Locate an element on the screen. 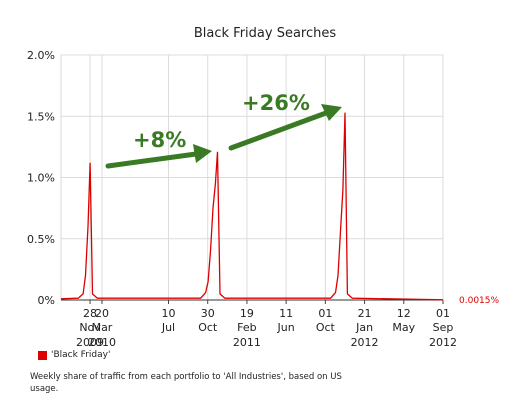  x-tick-day: 30 is located at coordinates (208, 313).